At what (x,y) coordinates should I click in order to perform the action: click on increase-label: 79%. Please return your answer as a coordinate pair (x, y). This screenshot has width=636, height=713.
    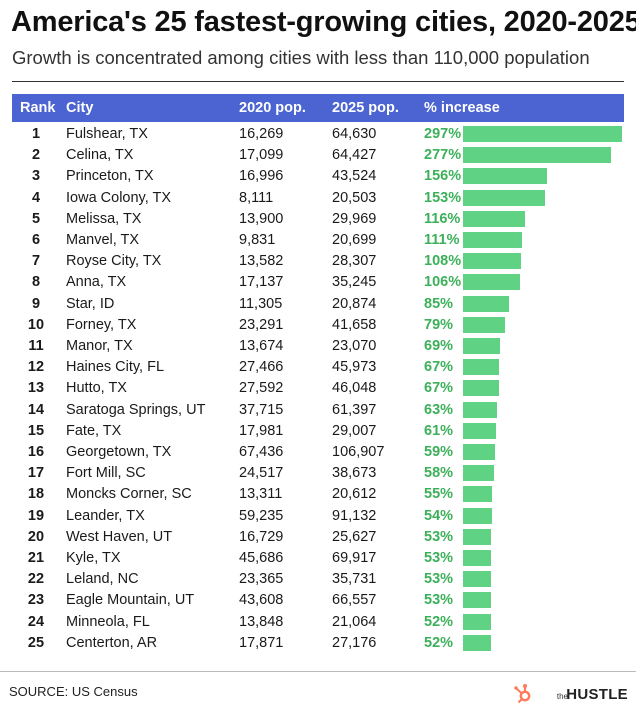
    Looking at the image, I should click on (439, 324).